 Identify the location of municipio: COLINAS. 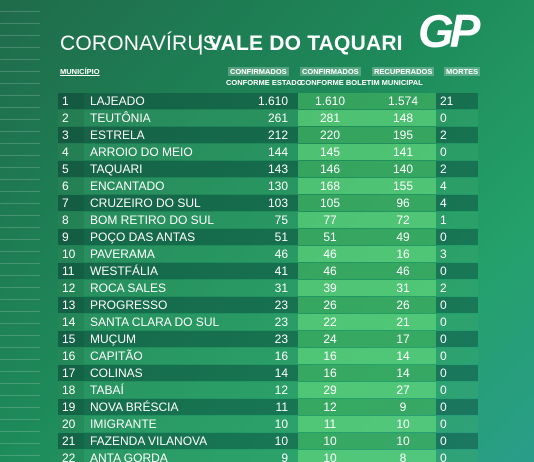
(116, 373).